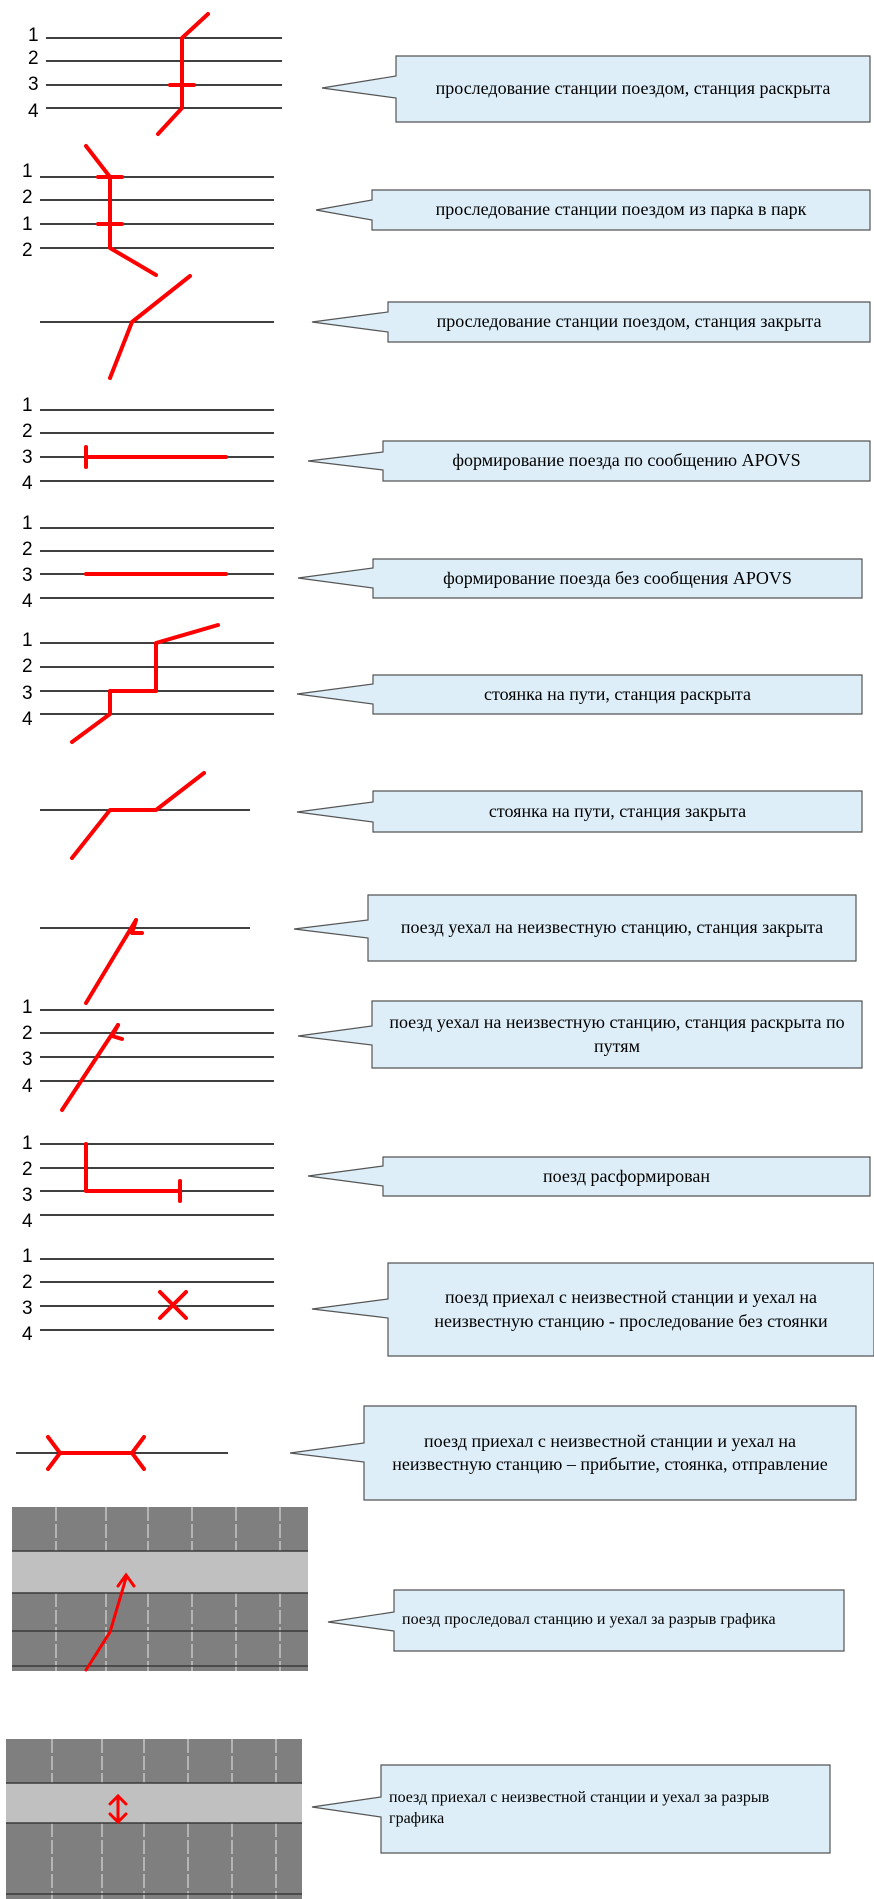  What do you see at coordinates (617, 693) in the screenshot?
I see `callout-text-6: стоянка на пути, станция раскрыта` at bounding box center [617, 693].